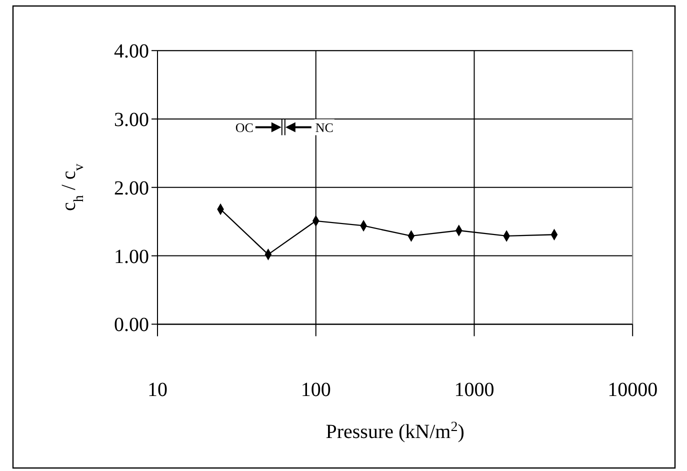 The width and height of the screenshot is (687, 471). I want to click on x-tick-label: 10, so click(158, 390).